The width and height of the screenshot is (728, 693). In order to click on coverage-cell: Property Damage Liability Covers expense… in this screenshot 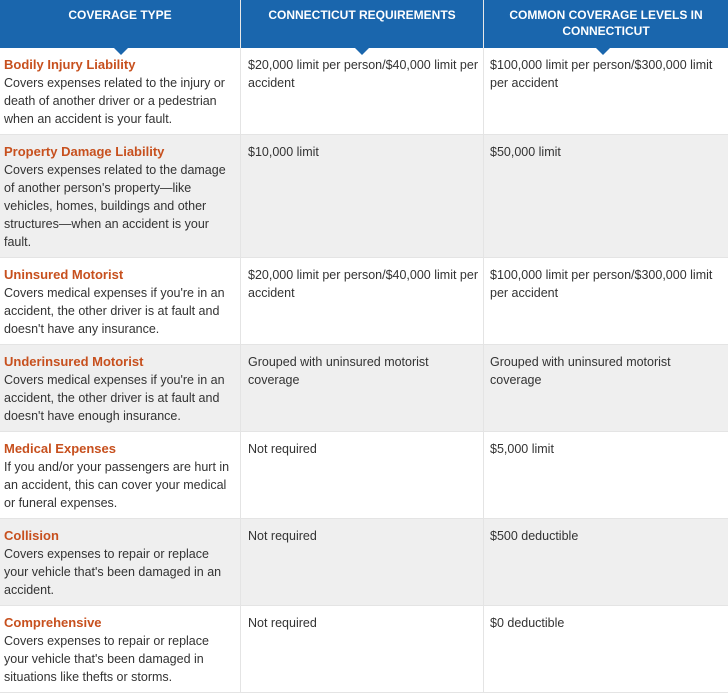, I will do `click(120, 196)`.